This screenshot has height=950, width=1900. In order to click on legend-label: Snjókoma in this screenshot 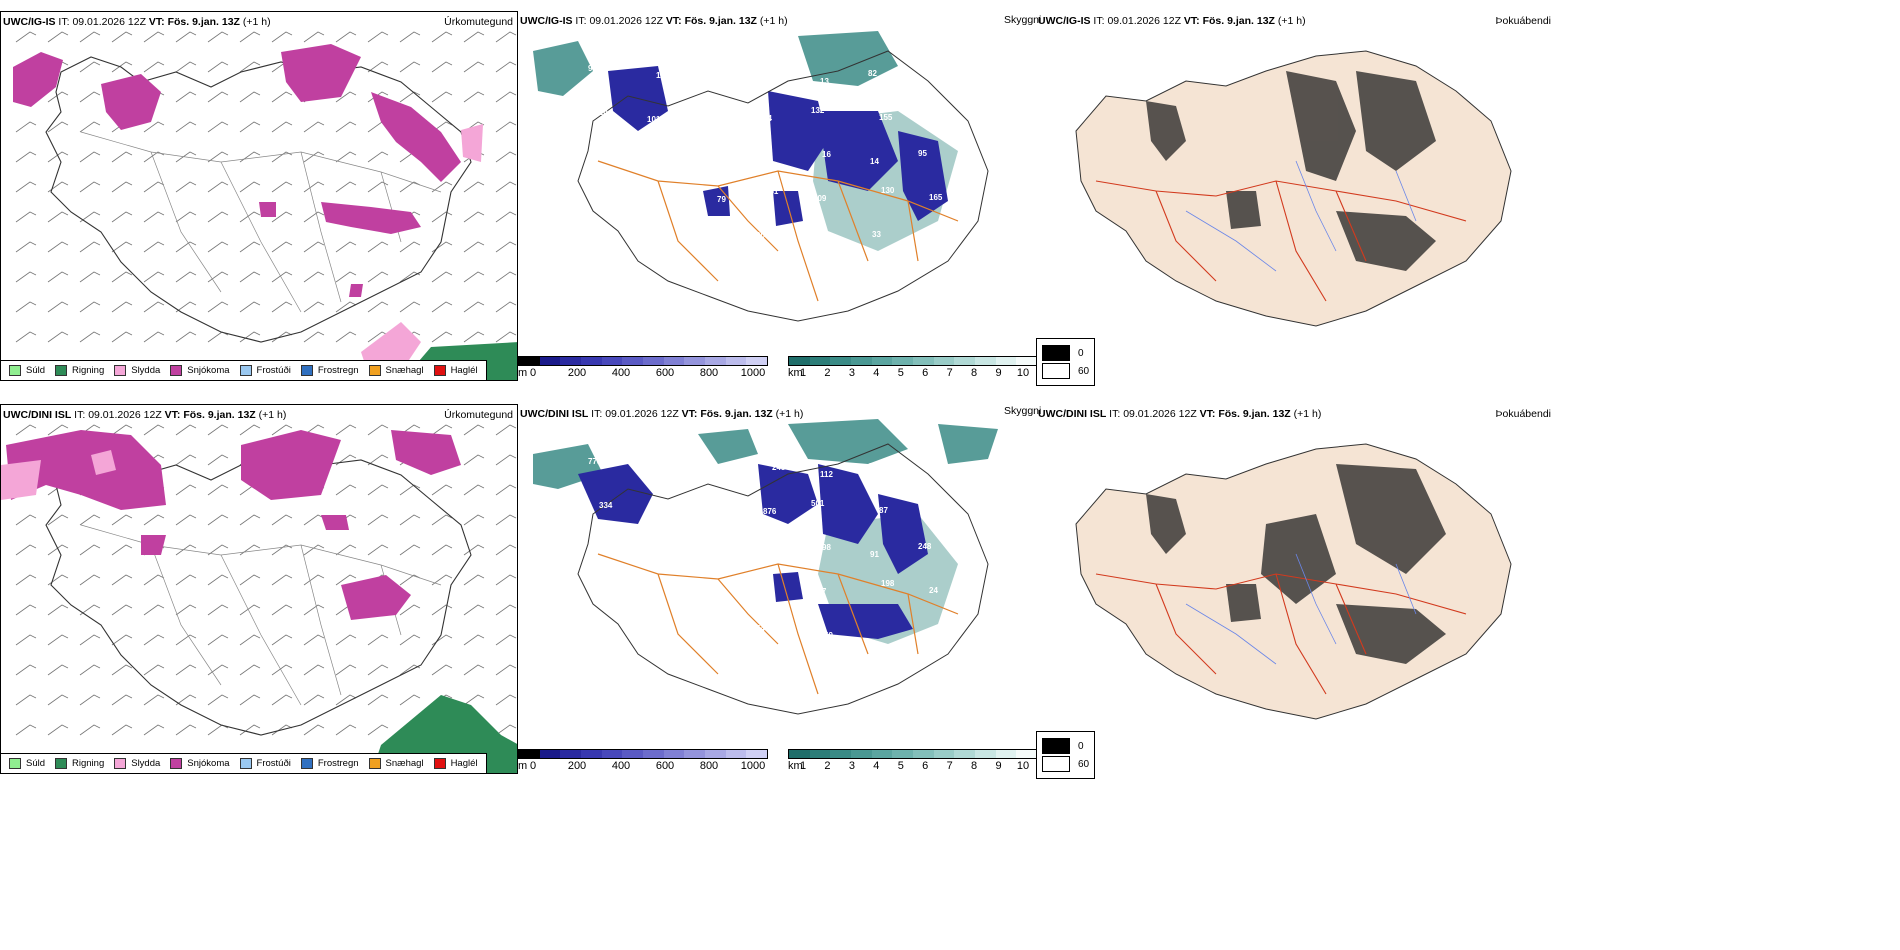, I will do `click(208, 370)`.